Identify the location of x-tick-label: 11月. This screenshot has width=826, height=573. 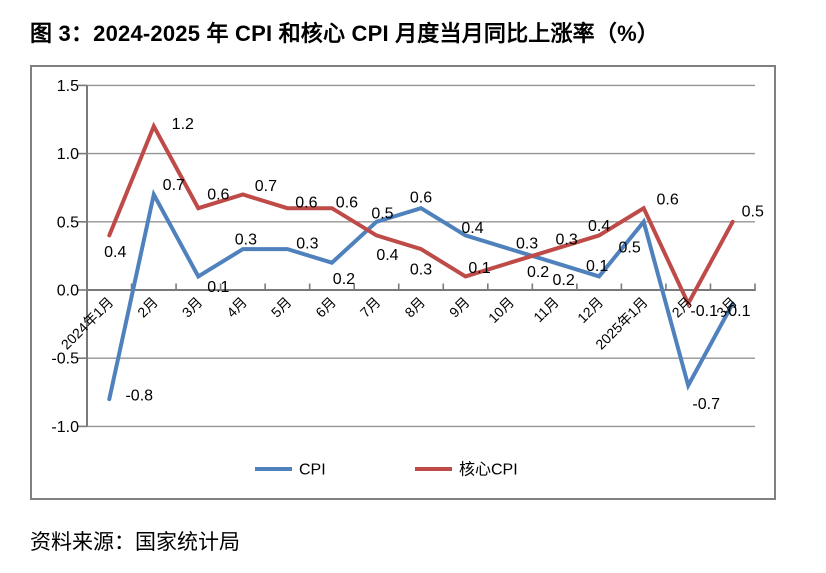
(545, 309).